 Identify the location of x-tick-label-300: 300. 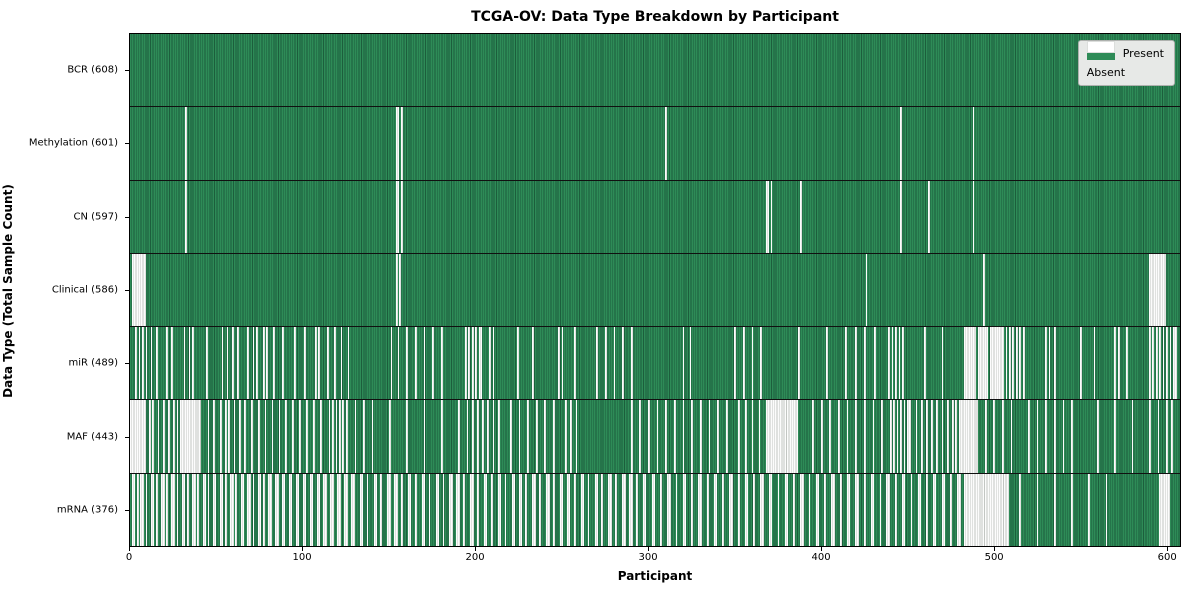
(648, 557).